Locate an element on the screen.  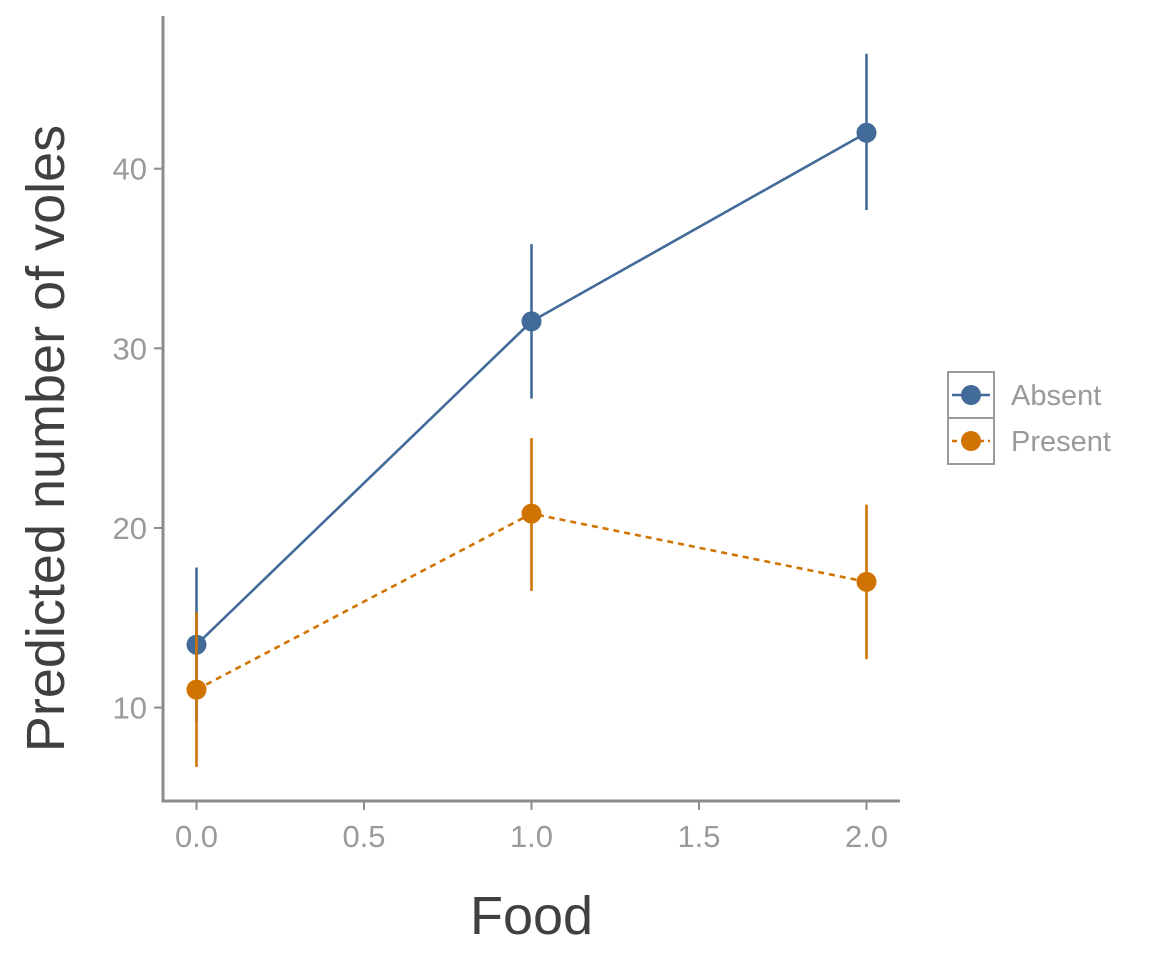
x-tick-label: 1.5 is located at coordinates (698, 836).